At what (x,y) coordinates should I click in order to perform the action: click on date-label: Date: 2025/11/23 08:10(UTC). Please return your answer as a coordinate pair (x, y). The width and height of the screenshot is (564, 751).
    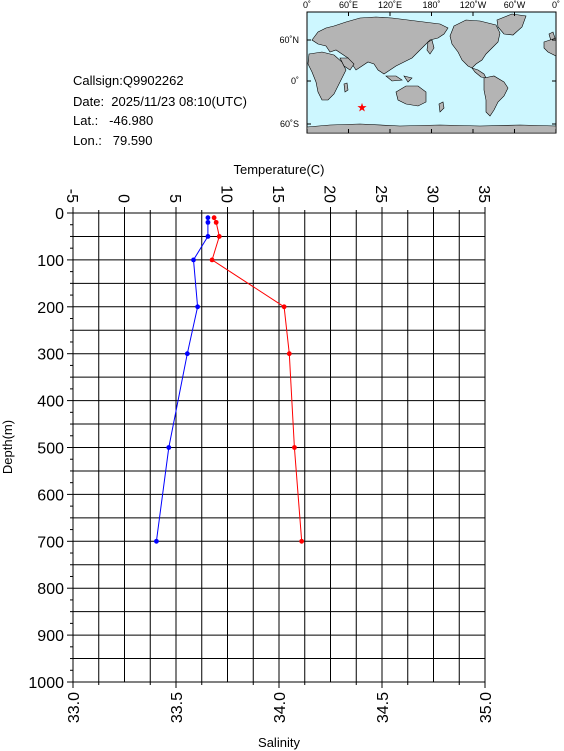
    Looking at the image, I should click on (160, 101).